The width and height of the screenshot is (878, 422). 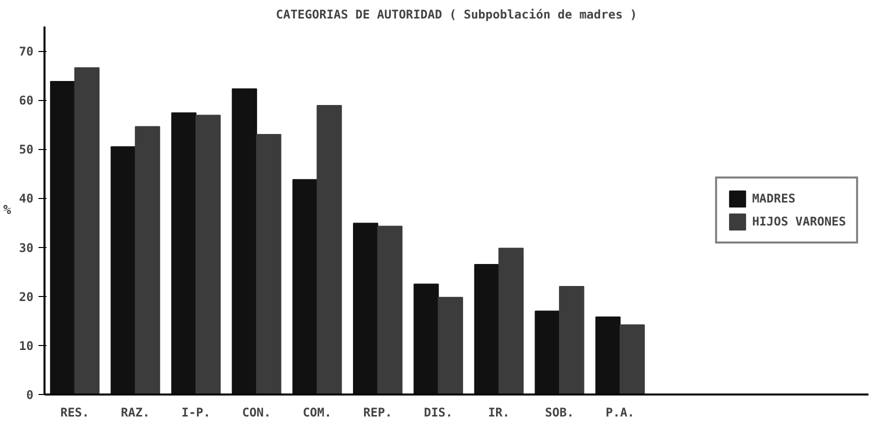 I want to click on y-tick-label: 10, so click(x=26, y=345).